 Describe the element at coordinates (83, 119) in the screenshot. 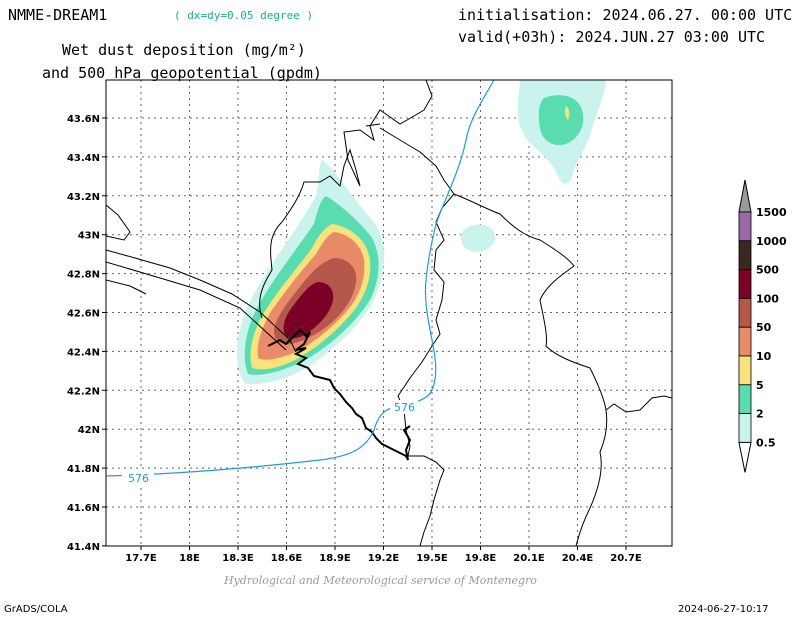

I see `y-tick-label: 43.6N` at that location.